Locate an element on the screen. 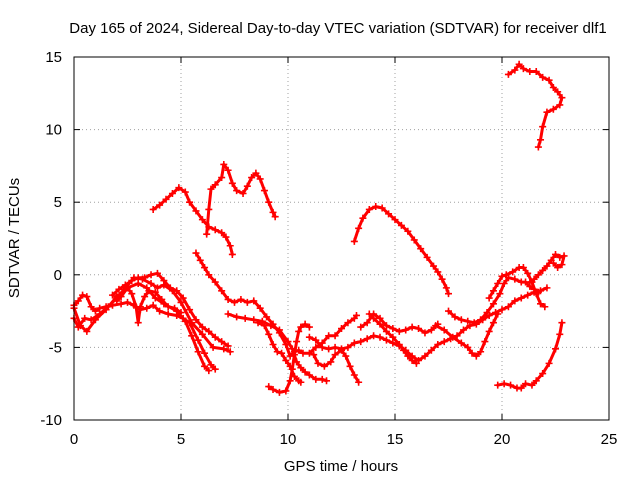 The height and width of the screenshot is (480, 640). series-s10 is located at coordinates (279, 352).